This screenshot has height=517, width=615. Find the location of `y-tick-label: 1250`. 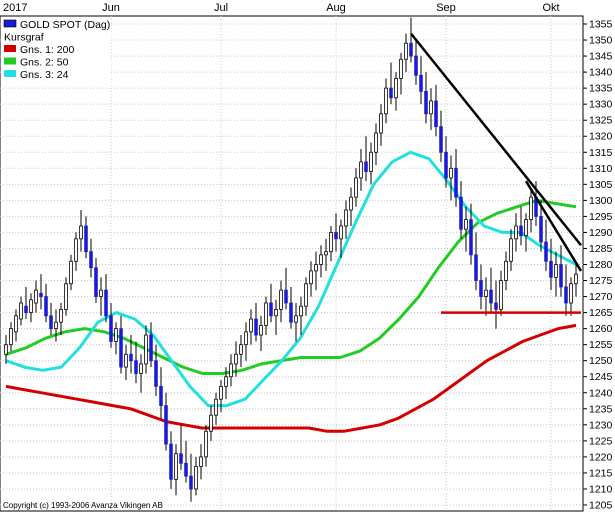

y-tick-label: 1250 is located at coordinates (601, 361).